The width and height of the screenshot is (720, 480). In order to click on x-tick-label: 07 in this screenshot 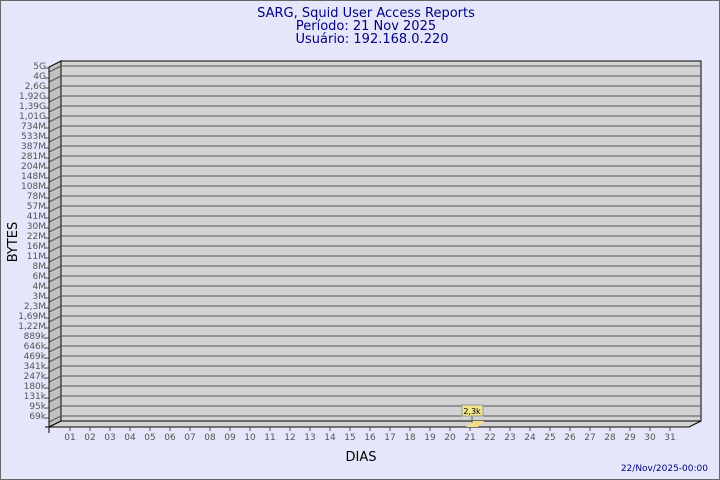, I will do `click(189, 438)`.